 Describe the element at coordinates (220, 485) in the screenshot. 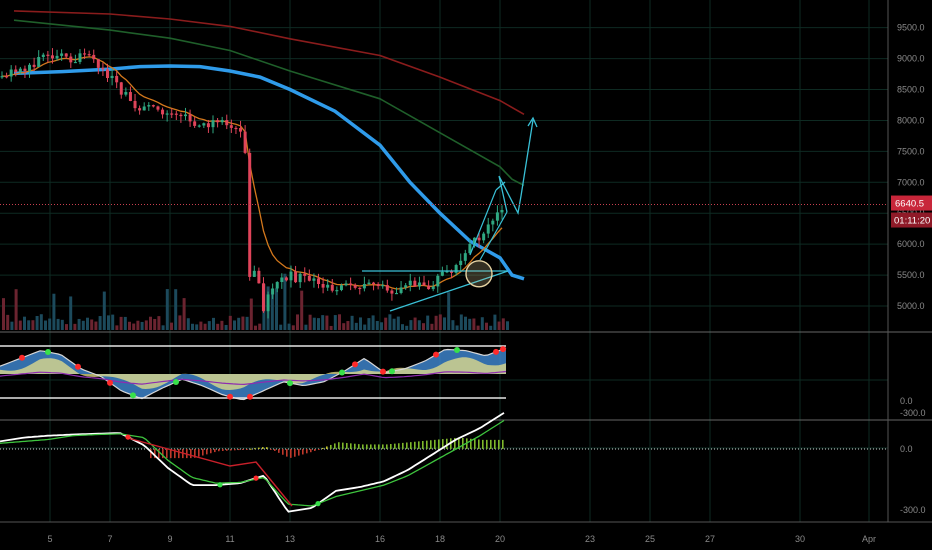

I see `crossover-dot` at that location.